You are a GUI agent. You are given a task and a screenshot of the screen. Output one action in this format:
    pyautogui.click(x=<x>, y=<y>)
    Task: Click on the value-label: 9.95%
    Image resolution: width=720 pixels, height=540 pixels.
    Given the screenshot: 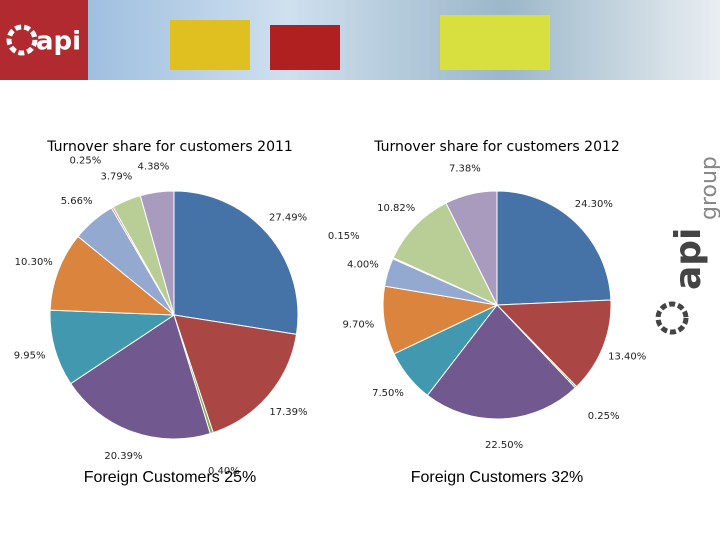 What is the action you would take?
    pyautogui.click(x=30, y=356)
    